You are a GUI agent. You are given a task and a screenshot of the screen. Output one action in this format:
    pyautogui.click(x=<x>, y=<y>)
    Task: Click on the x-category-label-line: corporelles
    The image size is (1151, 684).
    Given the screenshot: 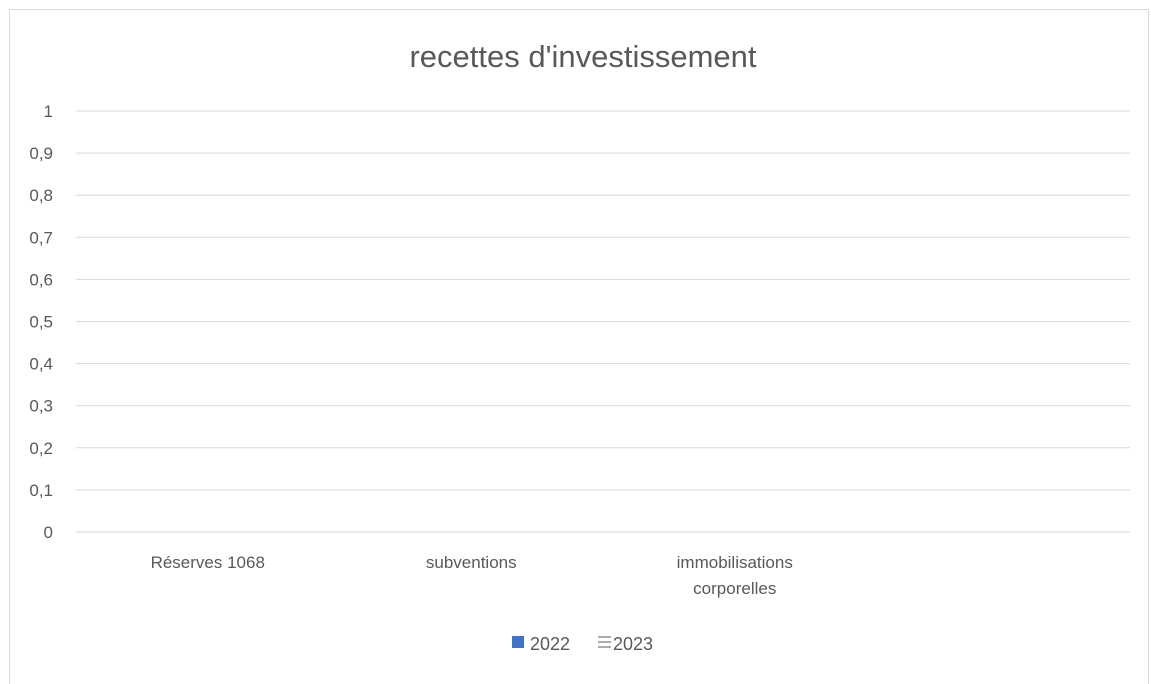 What is the action you would take?
    pyautogui.click(x=734, y=588)
    